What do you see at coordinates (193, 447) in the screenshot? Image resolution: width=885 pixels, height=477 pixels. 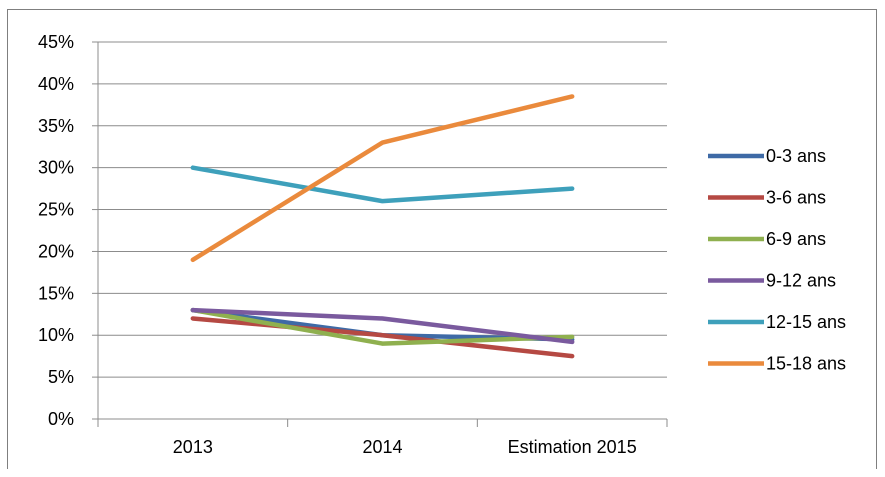 I see `x-tick-label: 2013` at bounding box center [193, 447].